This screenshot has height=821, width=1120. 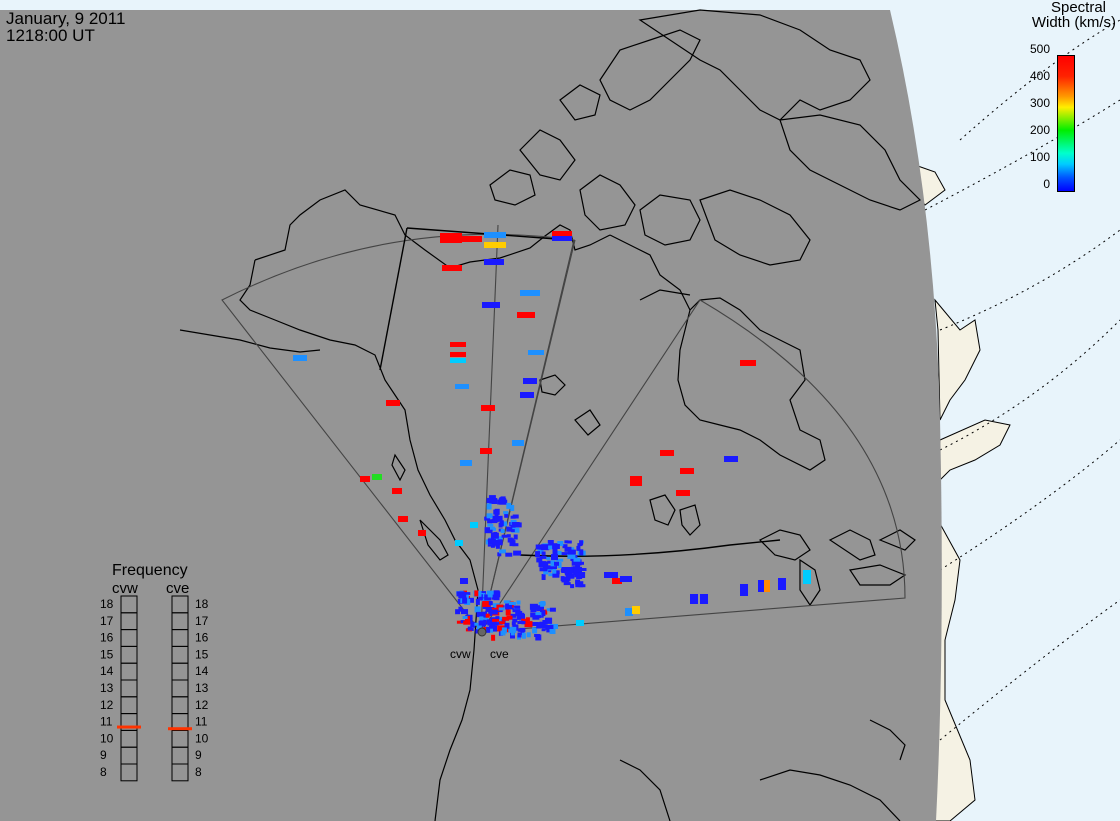 I want to click on frequency-label-left: 16, so click(x=107, y=638).